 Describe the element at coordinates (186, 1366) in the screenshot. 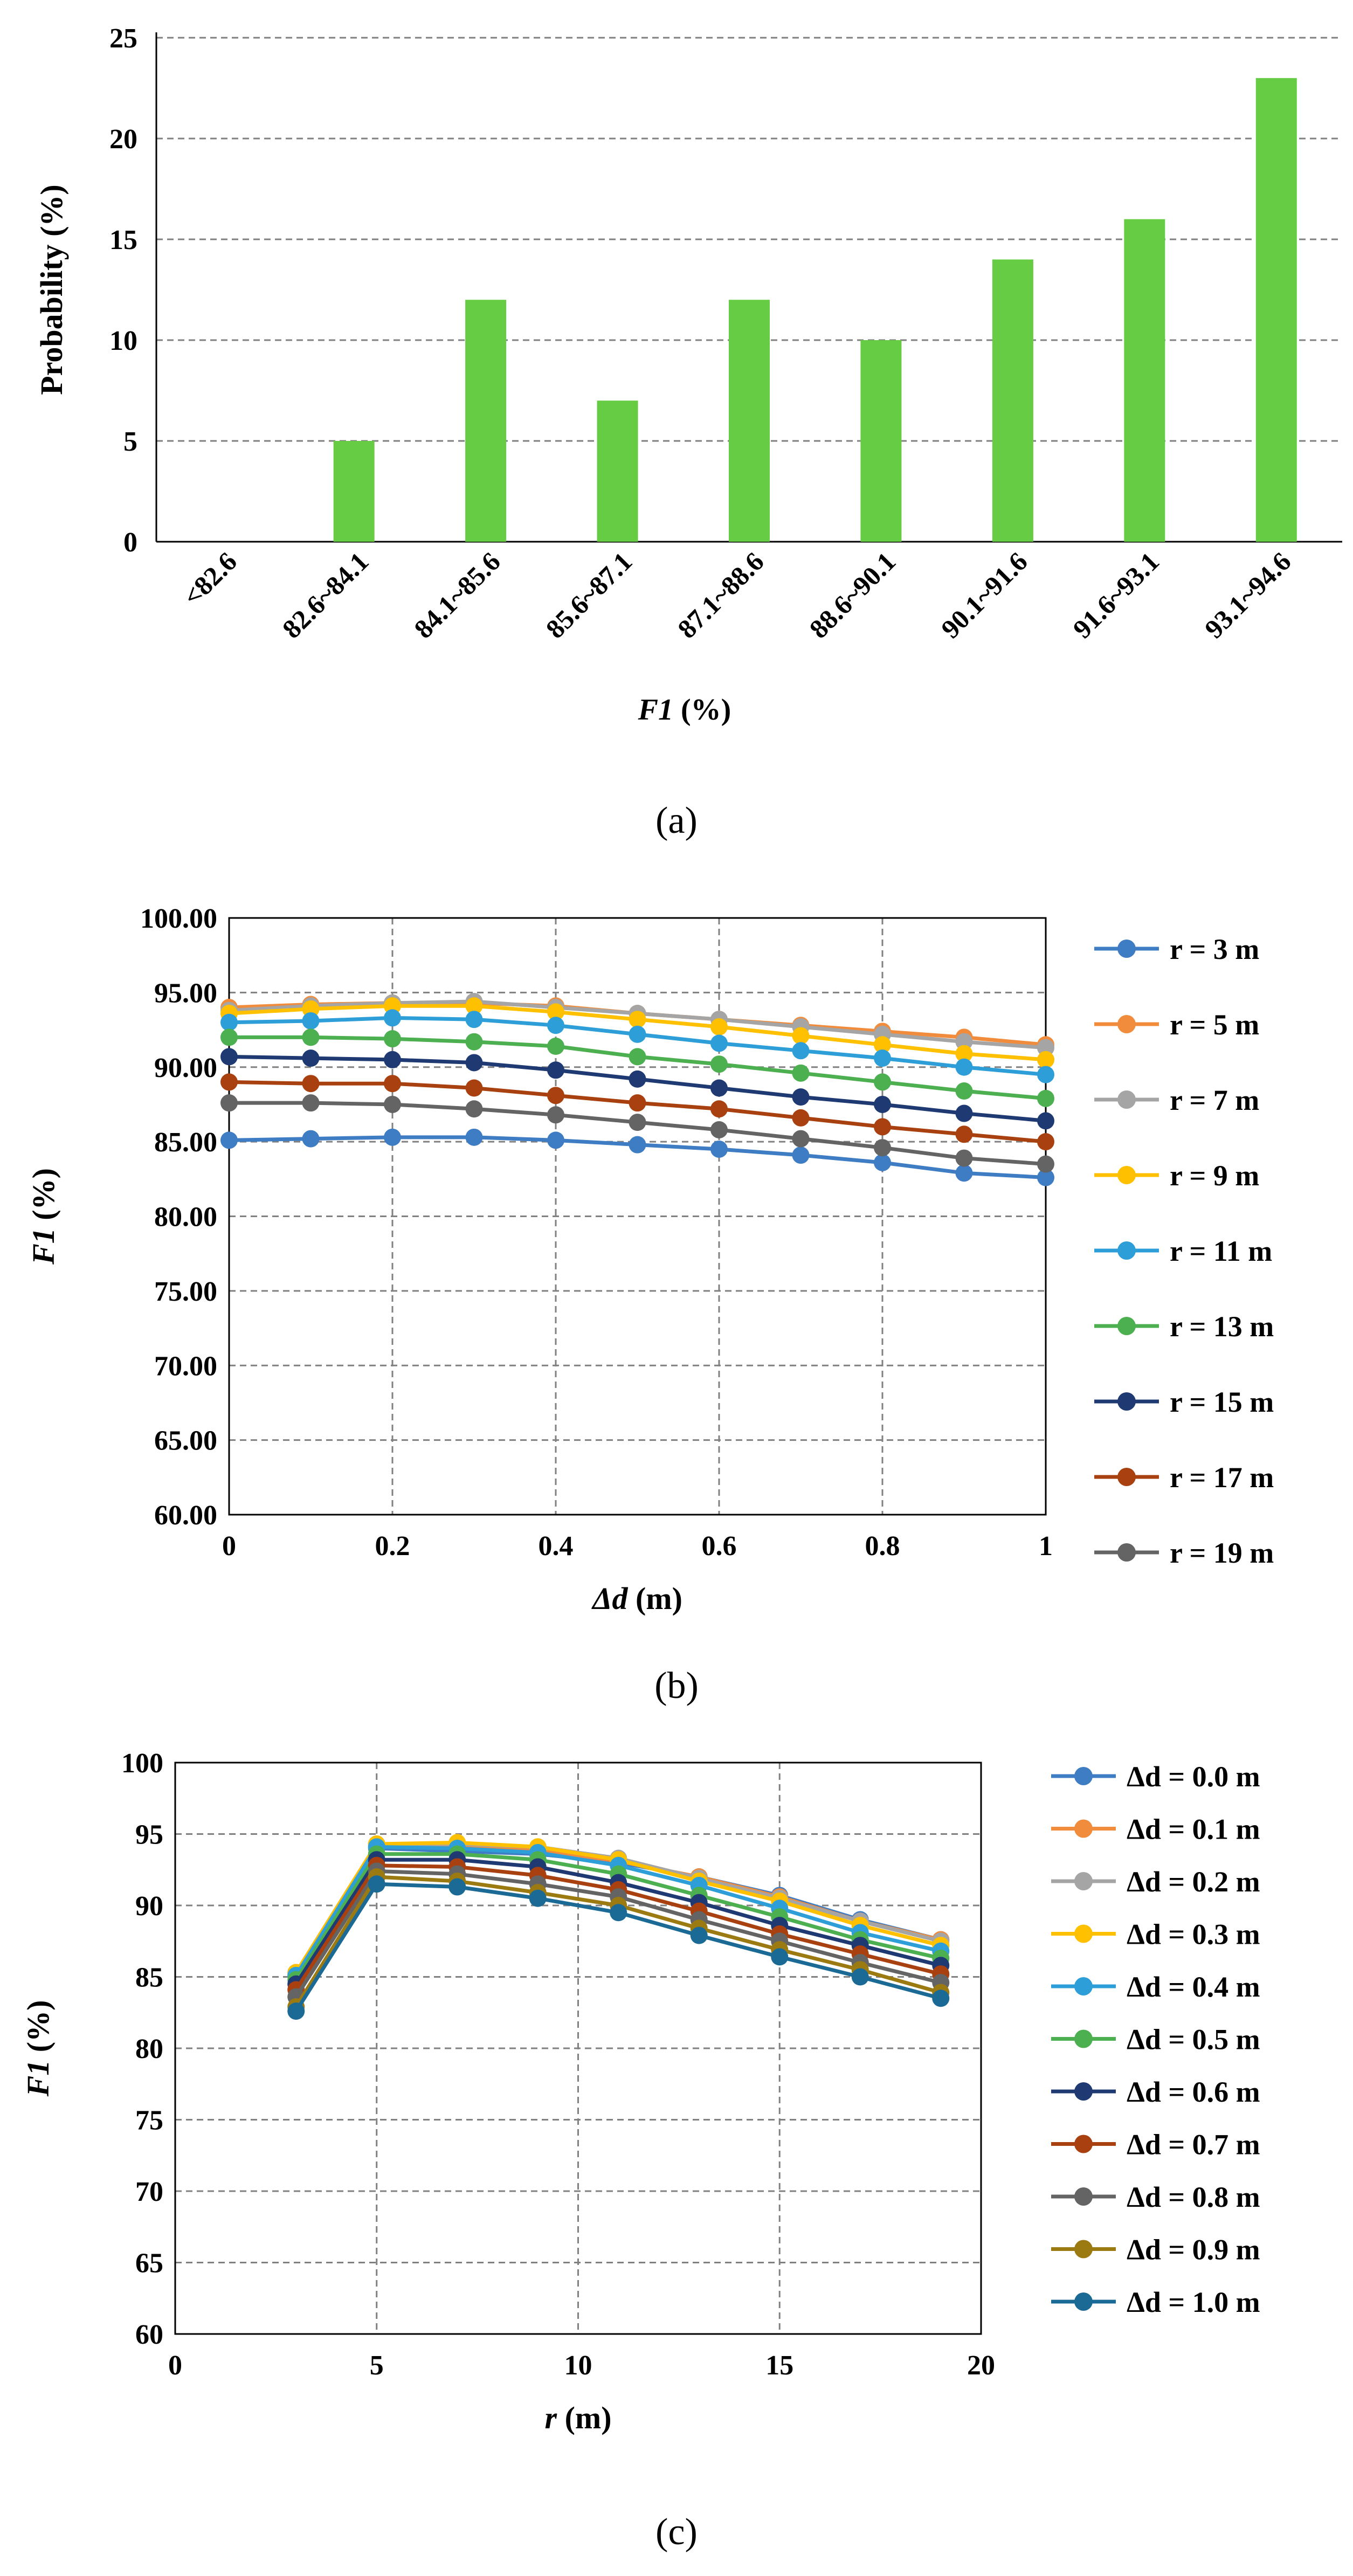

I see `p1-ytick-label: 70.00` at that location.